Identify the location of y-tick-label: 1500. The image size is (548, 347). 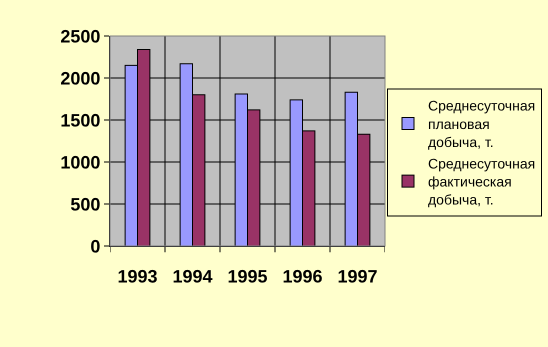
(80, 120).